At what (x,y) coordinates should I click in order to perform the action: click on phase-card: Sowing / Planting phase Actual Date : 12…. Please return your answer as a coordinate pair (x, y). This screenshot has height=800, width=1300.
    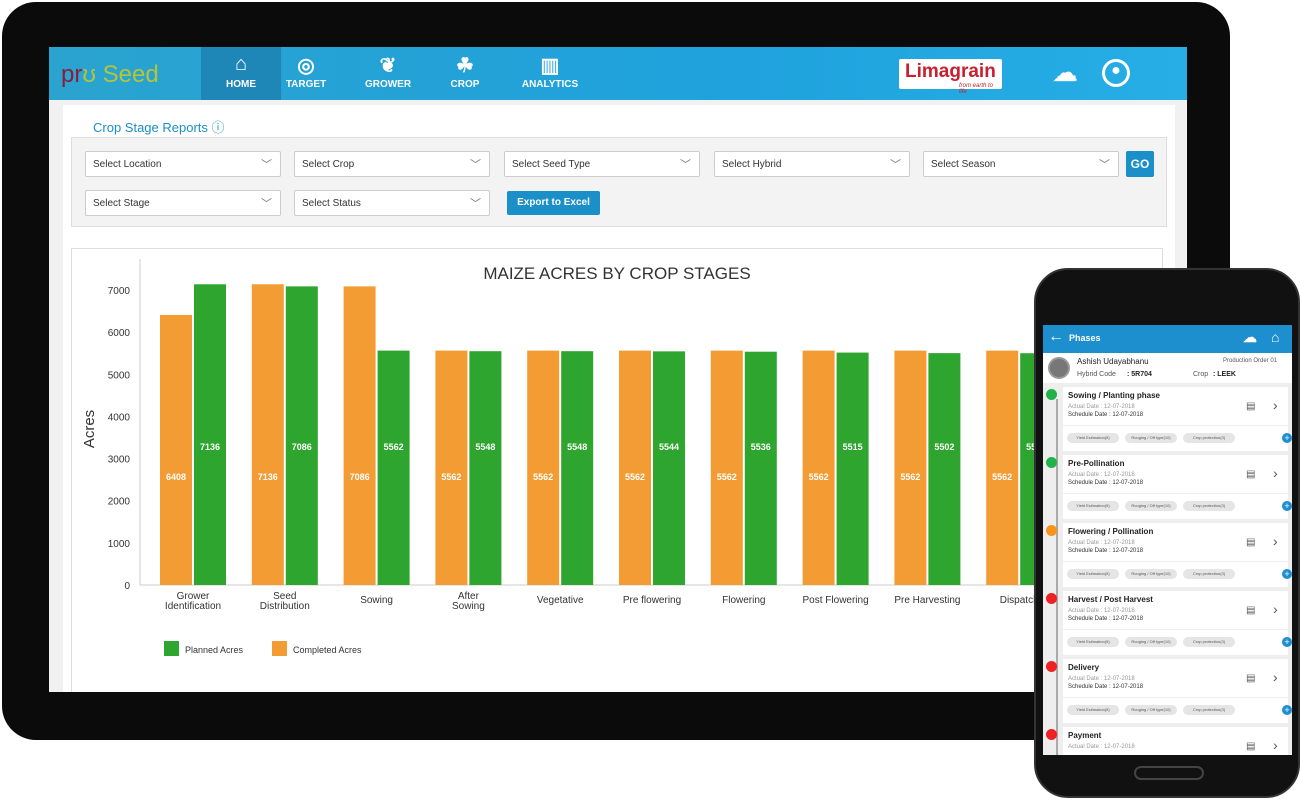
    Looking at the image, I should click on (1169, 419).